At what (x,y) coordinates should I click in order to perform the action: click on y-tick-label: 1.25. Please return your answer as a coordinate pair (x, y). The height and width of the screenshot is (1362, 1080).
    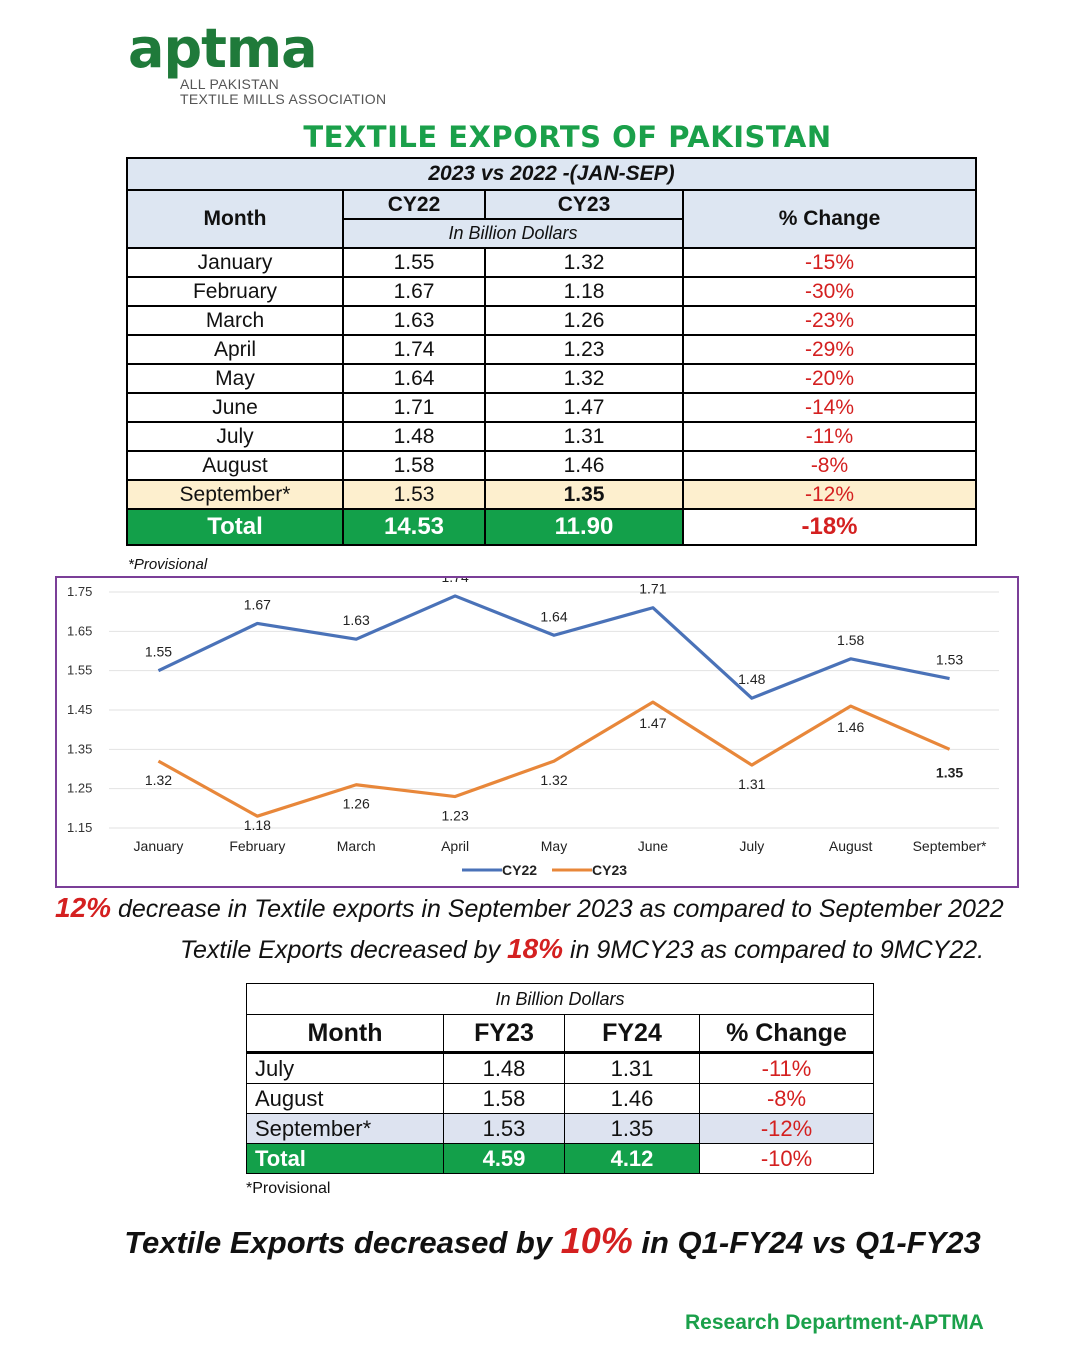
    Looking at the image, I should click on (79, 788).